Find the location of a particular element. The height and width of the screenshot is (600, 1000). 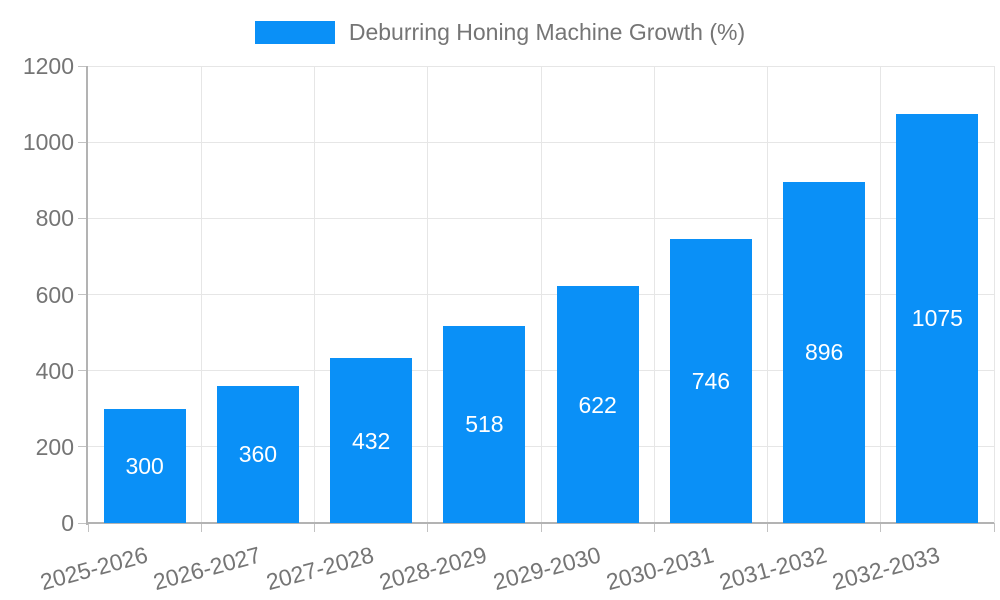

bar-value-label: 746 is located at coordinates (711, 380).